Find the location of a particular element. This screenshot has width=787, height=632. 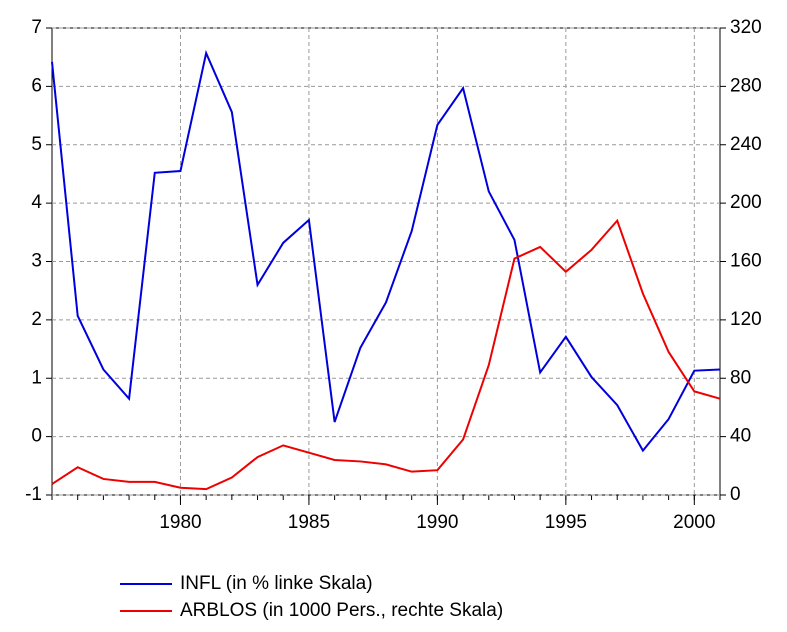

y-tick-label: 1 is located at coordinates (36, 377).